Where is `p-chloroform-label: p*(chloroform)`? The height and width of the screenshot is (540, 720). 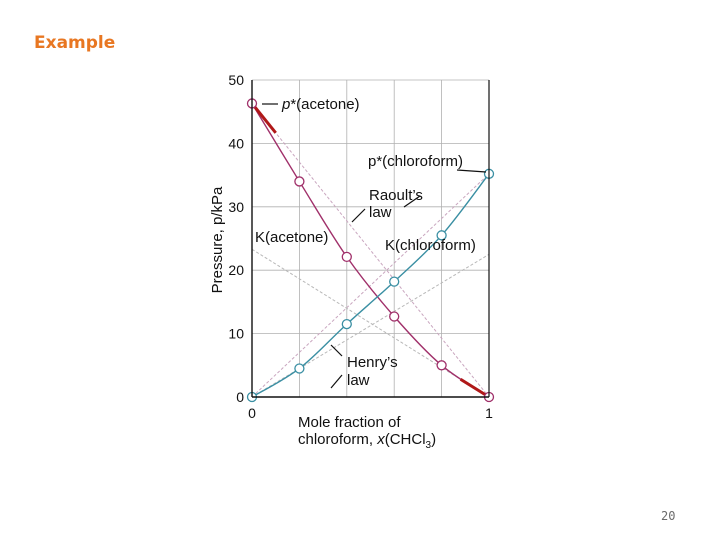
p-chloroform-label: p*(chloroform) is located at coordinates (415, 161).